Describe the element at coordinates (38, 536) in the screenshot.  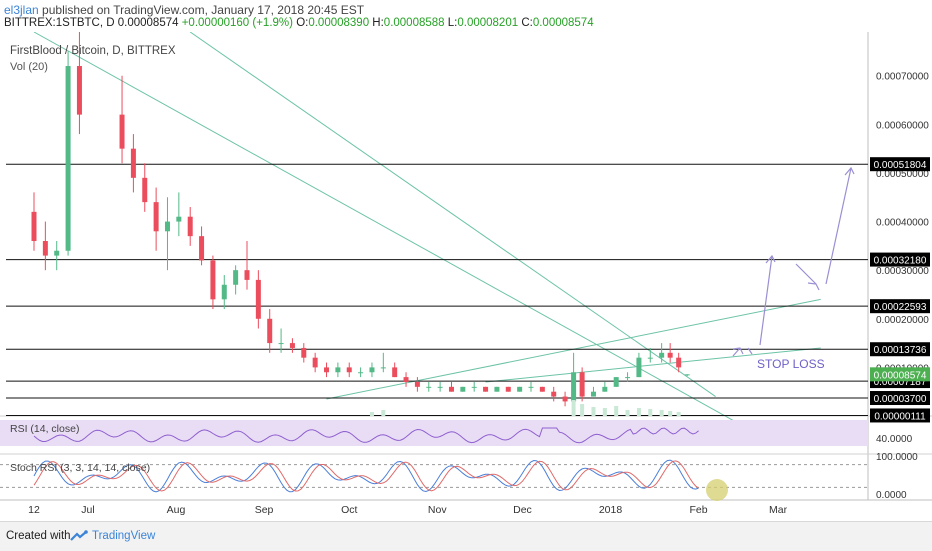
I see `created-with-text: Created with` at that location.